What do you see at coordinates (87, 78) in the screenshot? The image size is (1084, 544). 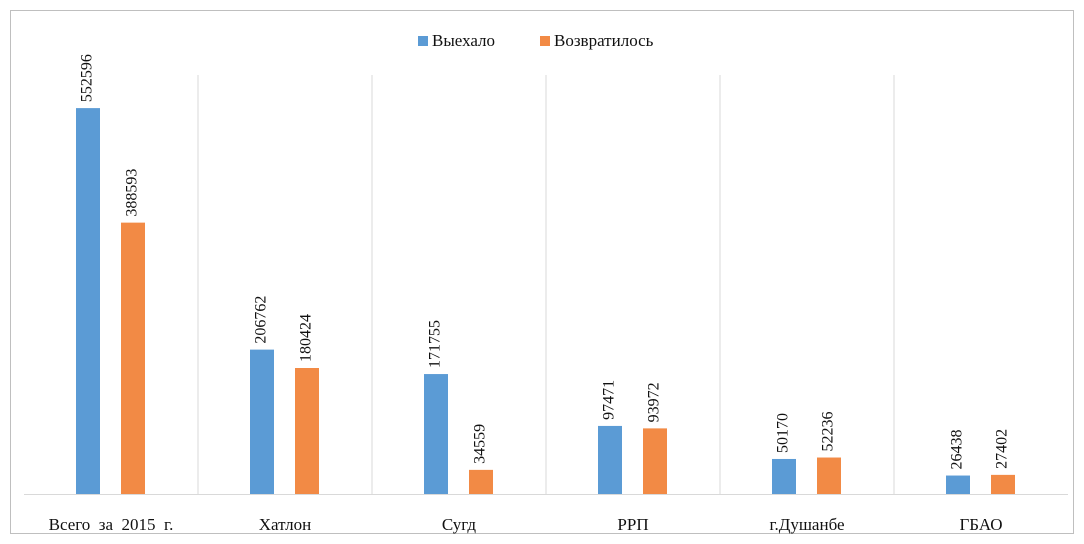 I see `value-label: 552596` at bounding box center [87, 78].